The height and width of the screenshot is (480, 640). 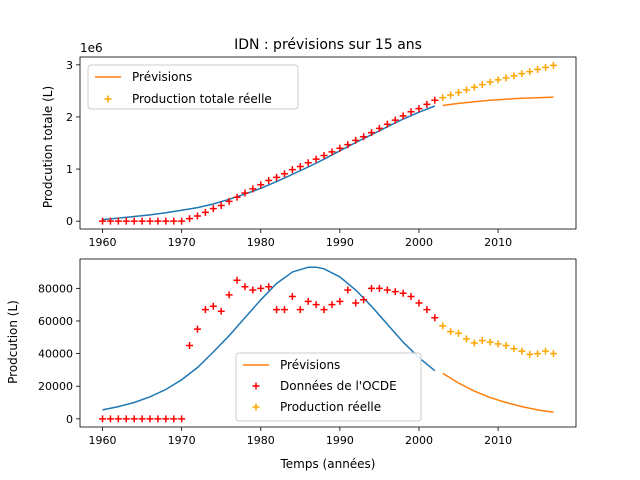 What do you see at coordinates (328, 45) in the screenshot?
I see `top-chart-title: IDN : prévisions sur 15 ans` at bounding box center [328, 45].